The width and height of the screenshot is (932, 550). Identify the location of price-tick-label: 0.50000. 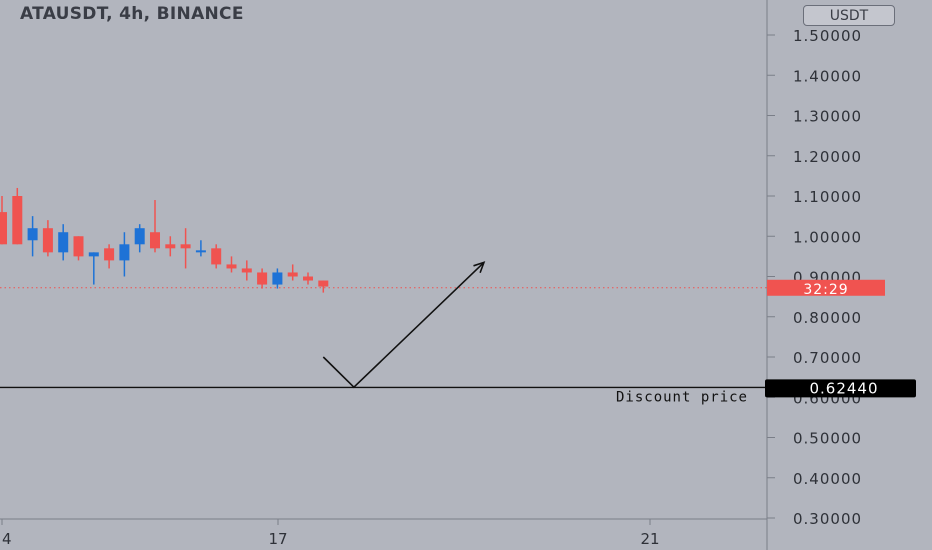
(827, 439).